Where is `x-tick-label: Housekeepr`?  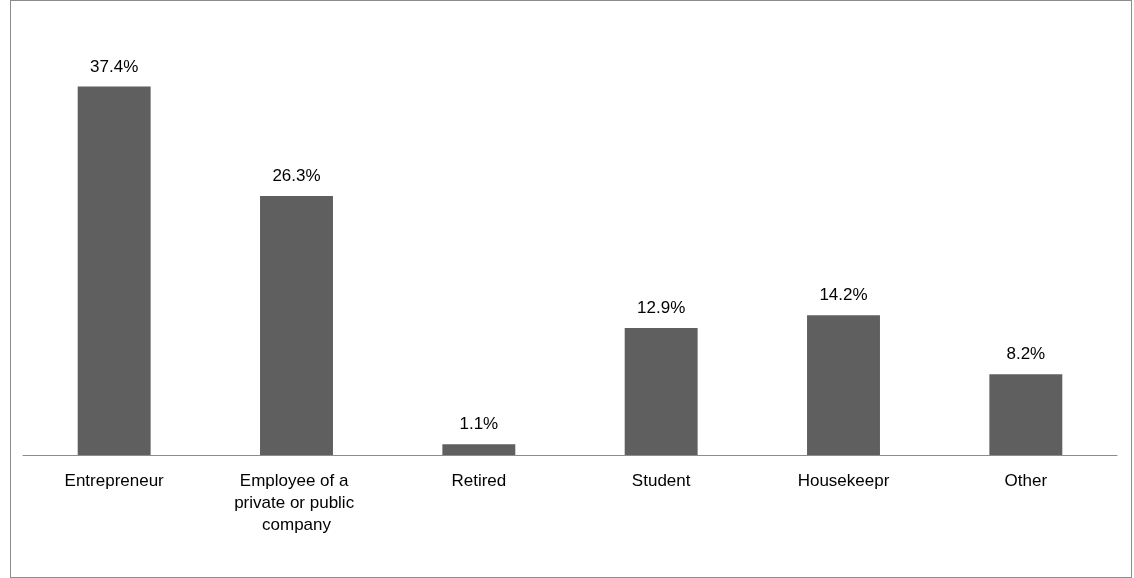 x-tick-label: Housekeepr is located at coordinates (843, 480).